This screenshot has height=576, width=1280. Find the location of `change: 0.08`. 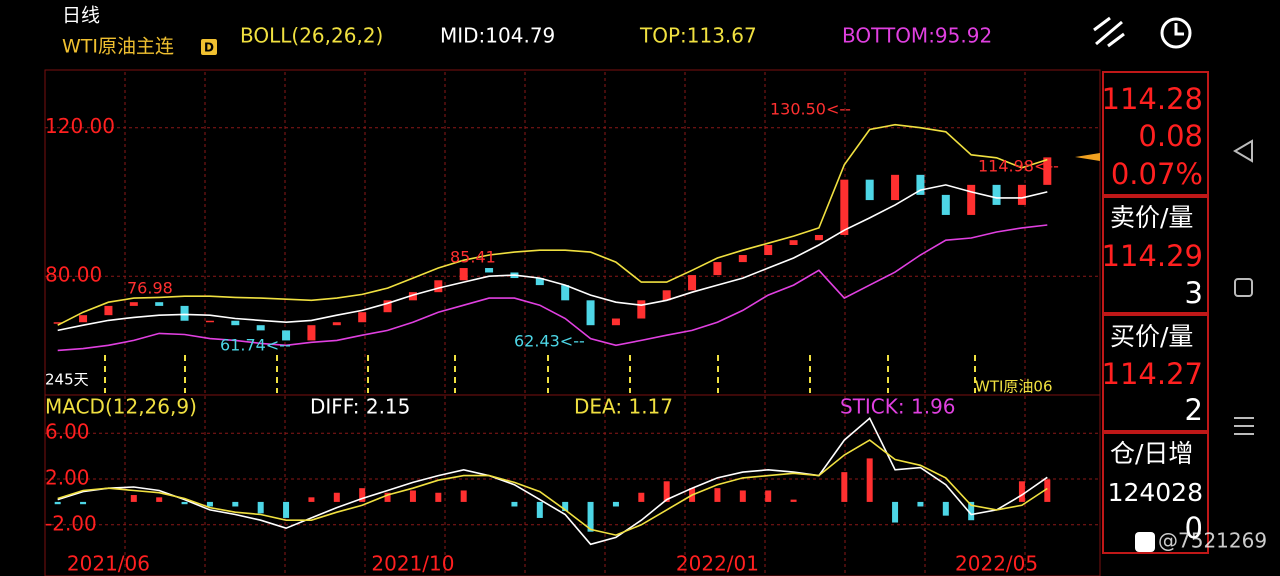

change: 0.08 is located at coordinates (1170, 136).